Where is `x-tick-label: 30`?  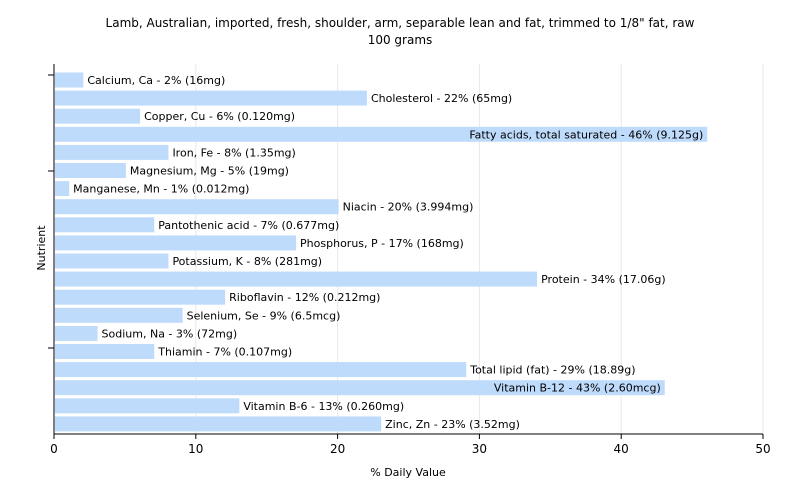
x-tick-label: 30 is located at coordinates (479, 449).